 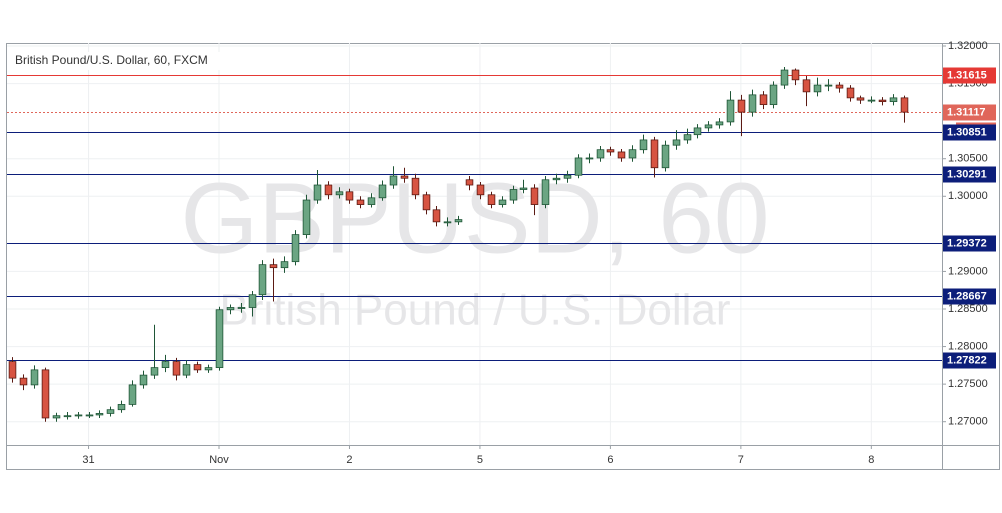 I want to click on y-tick-label: 1.28000, so click(x=968, y=346).